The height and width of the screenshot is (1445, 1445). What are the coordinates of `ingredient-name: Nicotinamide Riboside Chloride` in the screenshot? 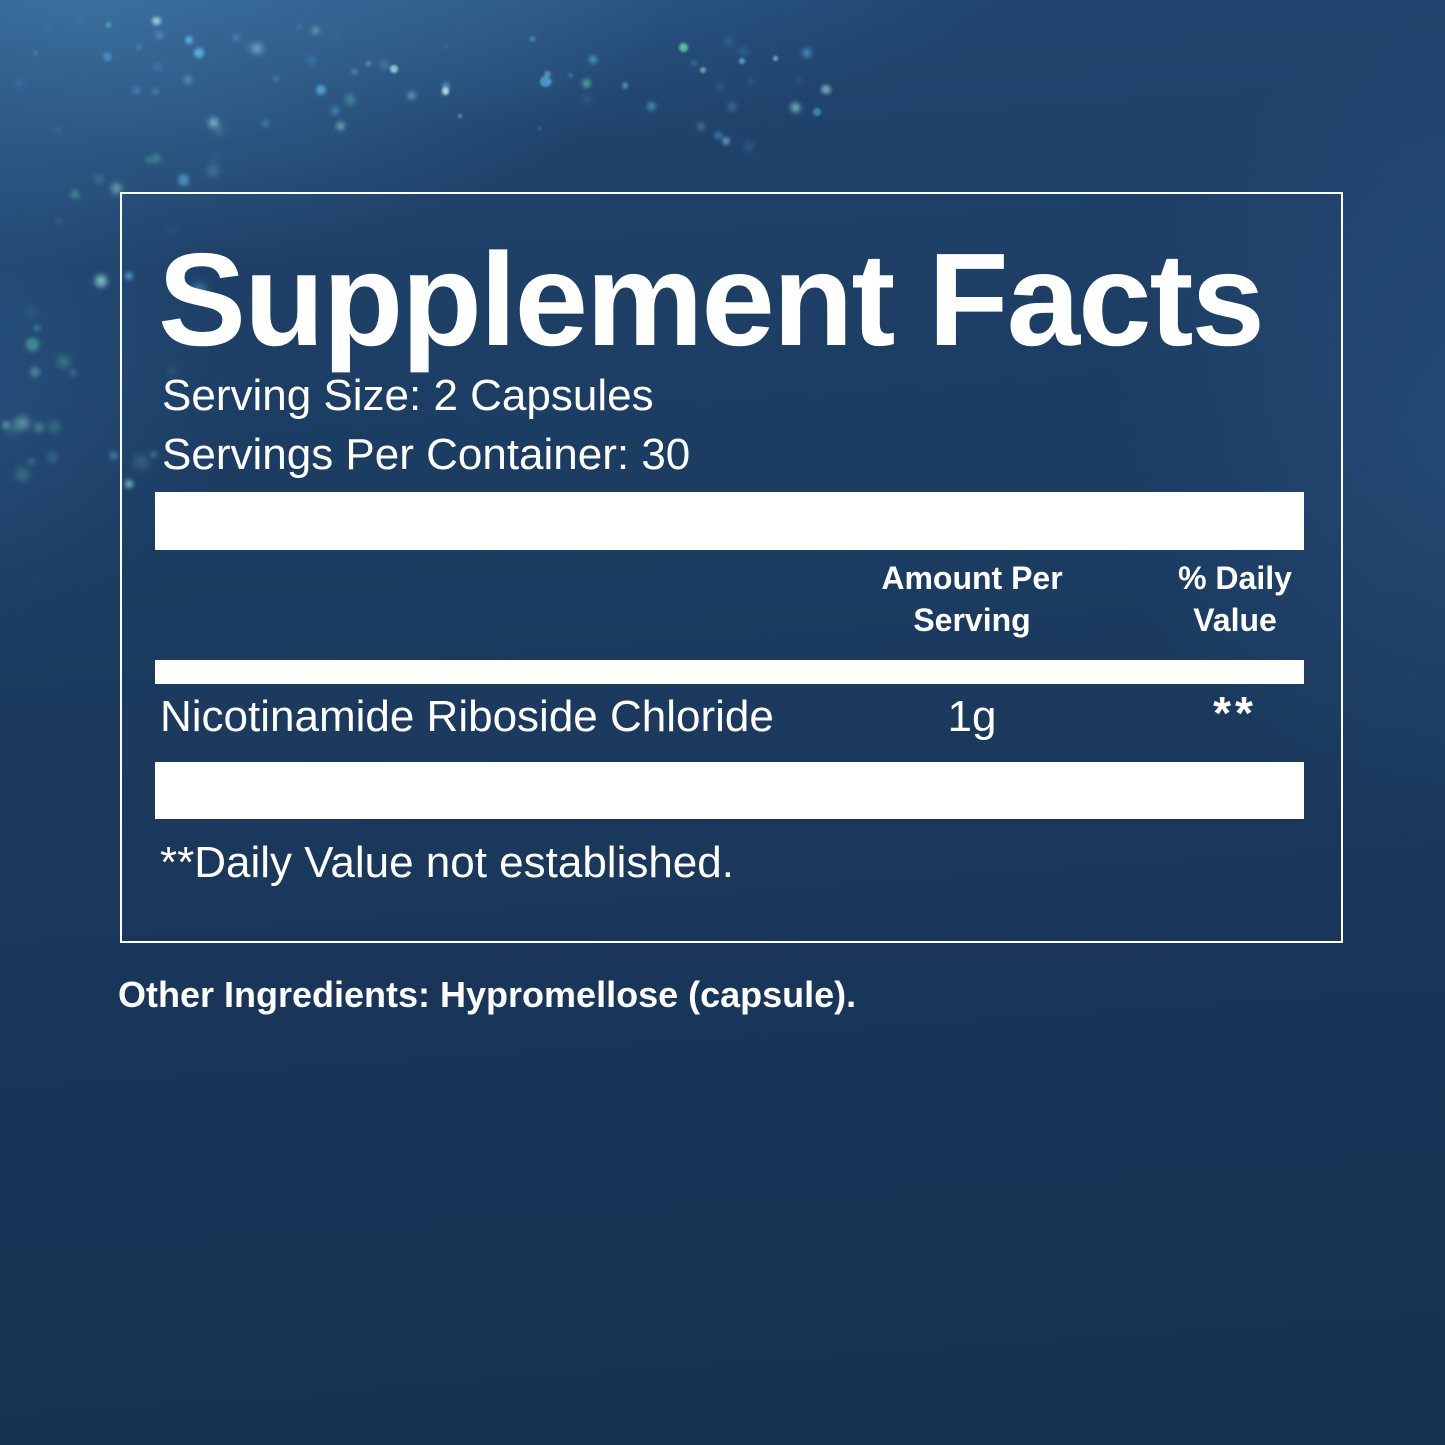 It's located at (467, 716).